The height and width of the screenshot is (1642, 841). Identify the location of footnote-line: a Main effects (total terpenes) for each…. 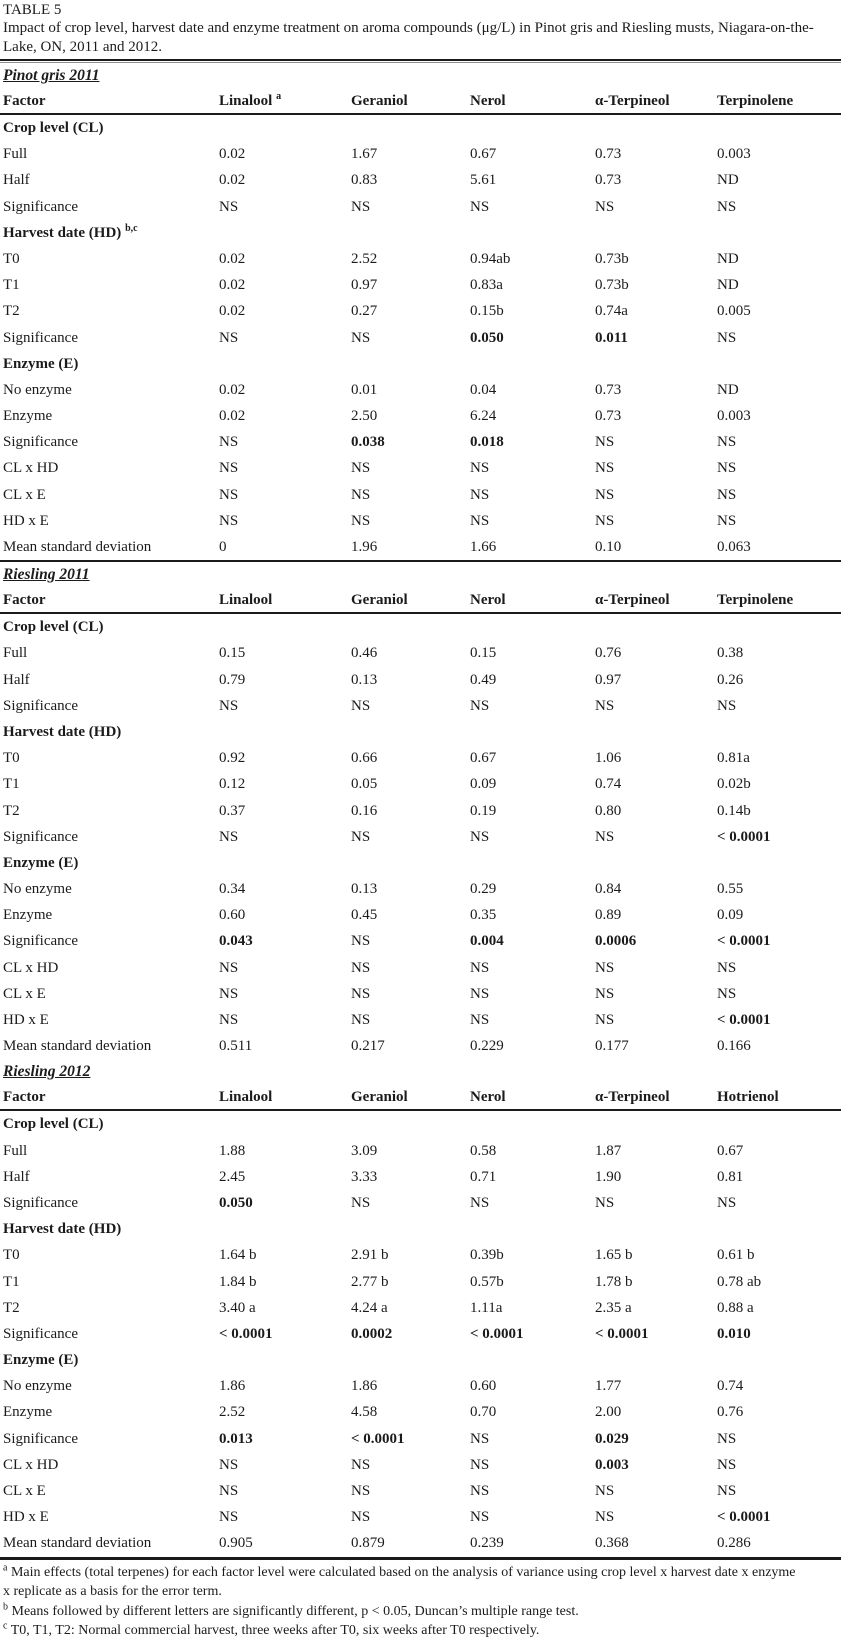
(422, 1573).